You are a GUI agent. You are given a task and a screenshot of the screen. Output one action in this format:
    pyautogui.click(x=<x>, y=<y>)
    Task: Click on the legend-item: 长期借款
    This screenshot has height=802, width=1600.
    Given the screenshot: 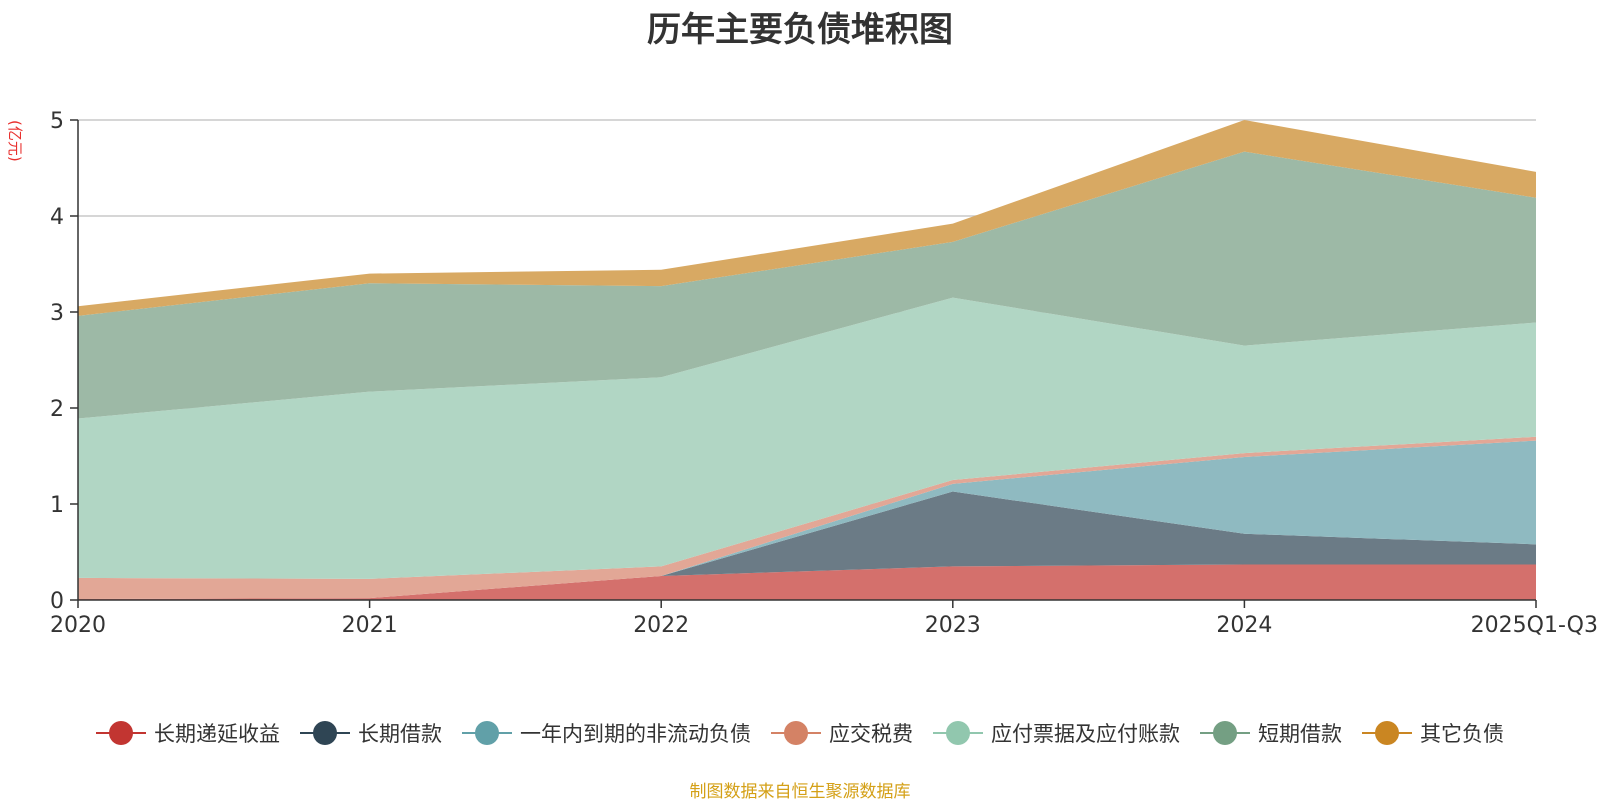 What is the action you would take?
    pyautogui.click(x=371, y=733)
    